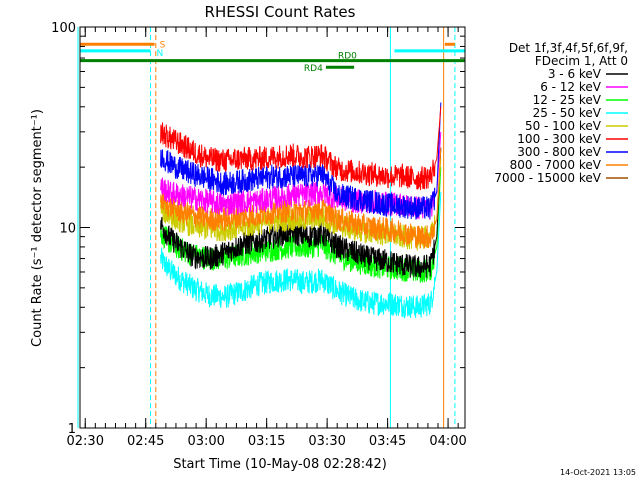  Describe the element at coordinates (387, 441) in the screenshot. I see `x-tick-label: 03:45` at that location.